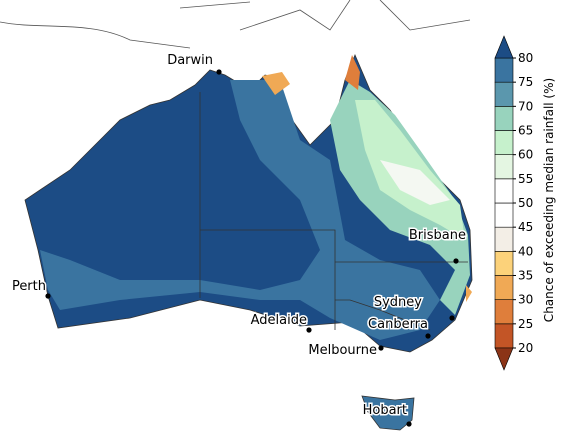  What do you see at coordinates (525, 203) in the screenshot?
I see `colorbar-tick-label: 50` at bounding box center [525, 203].